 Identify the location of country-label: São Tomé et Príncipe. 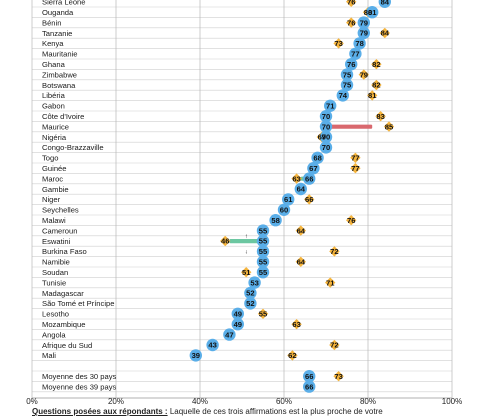
(78, 303).